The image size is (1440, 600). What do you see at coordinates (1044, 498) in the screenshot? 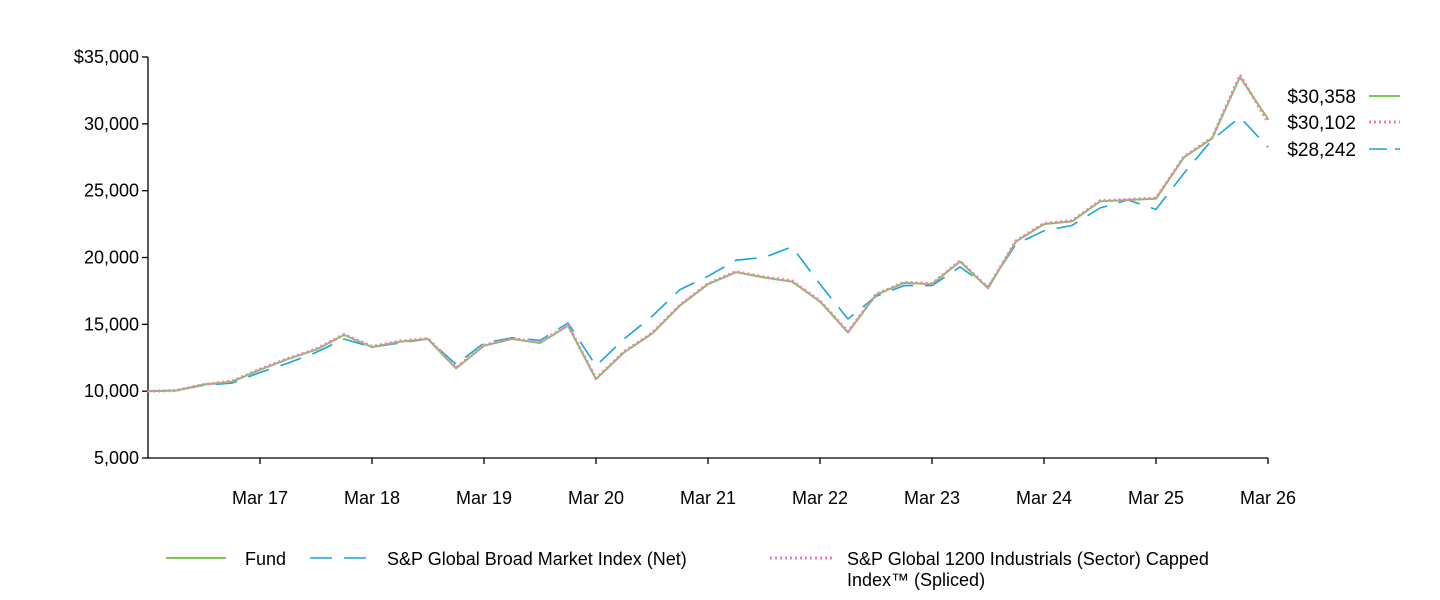
I see `x-tick-label: Mar 24` at bounding box center [1044, 498].